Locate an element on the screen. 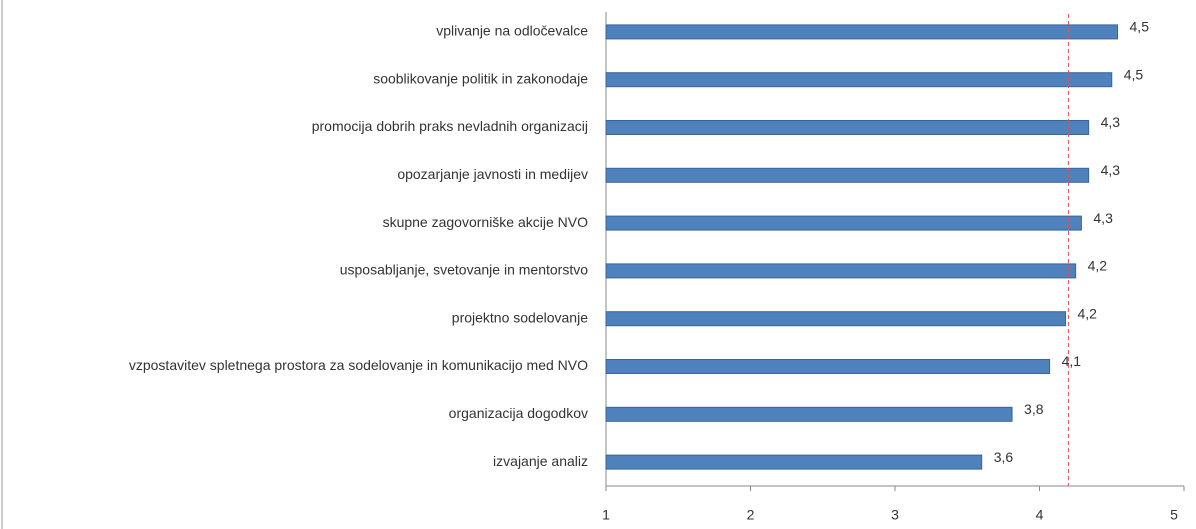  category-label: skupne zagovorniške akcije NVO is located at coordinates (486, 222).